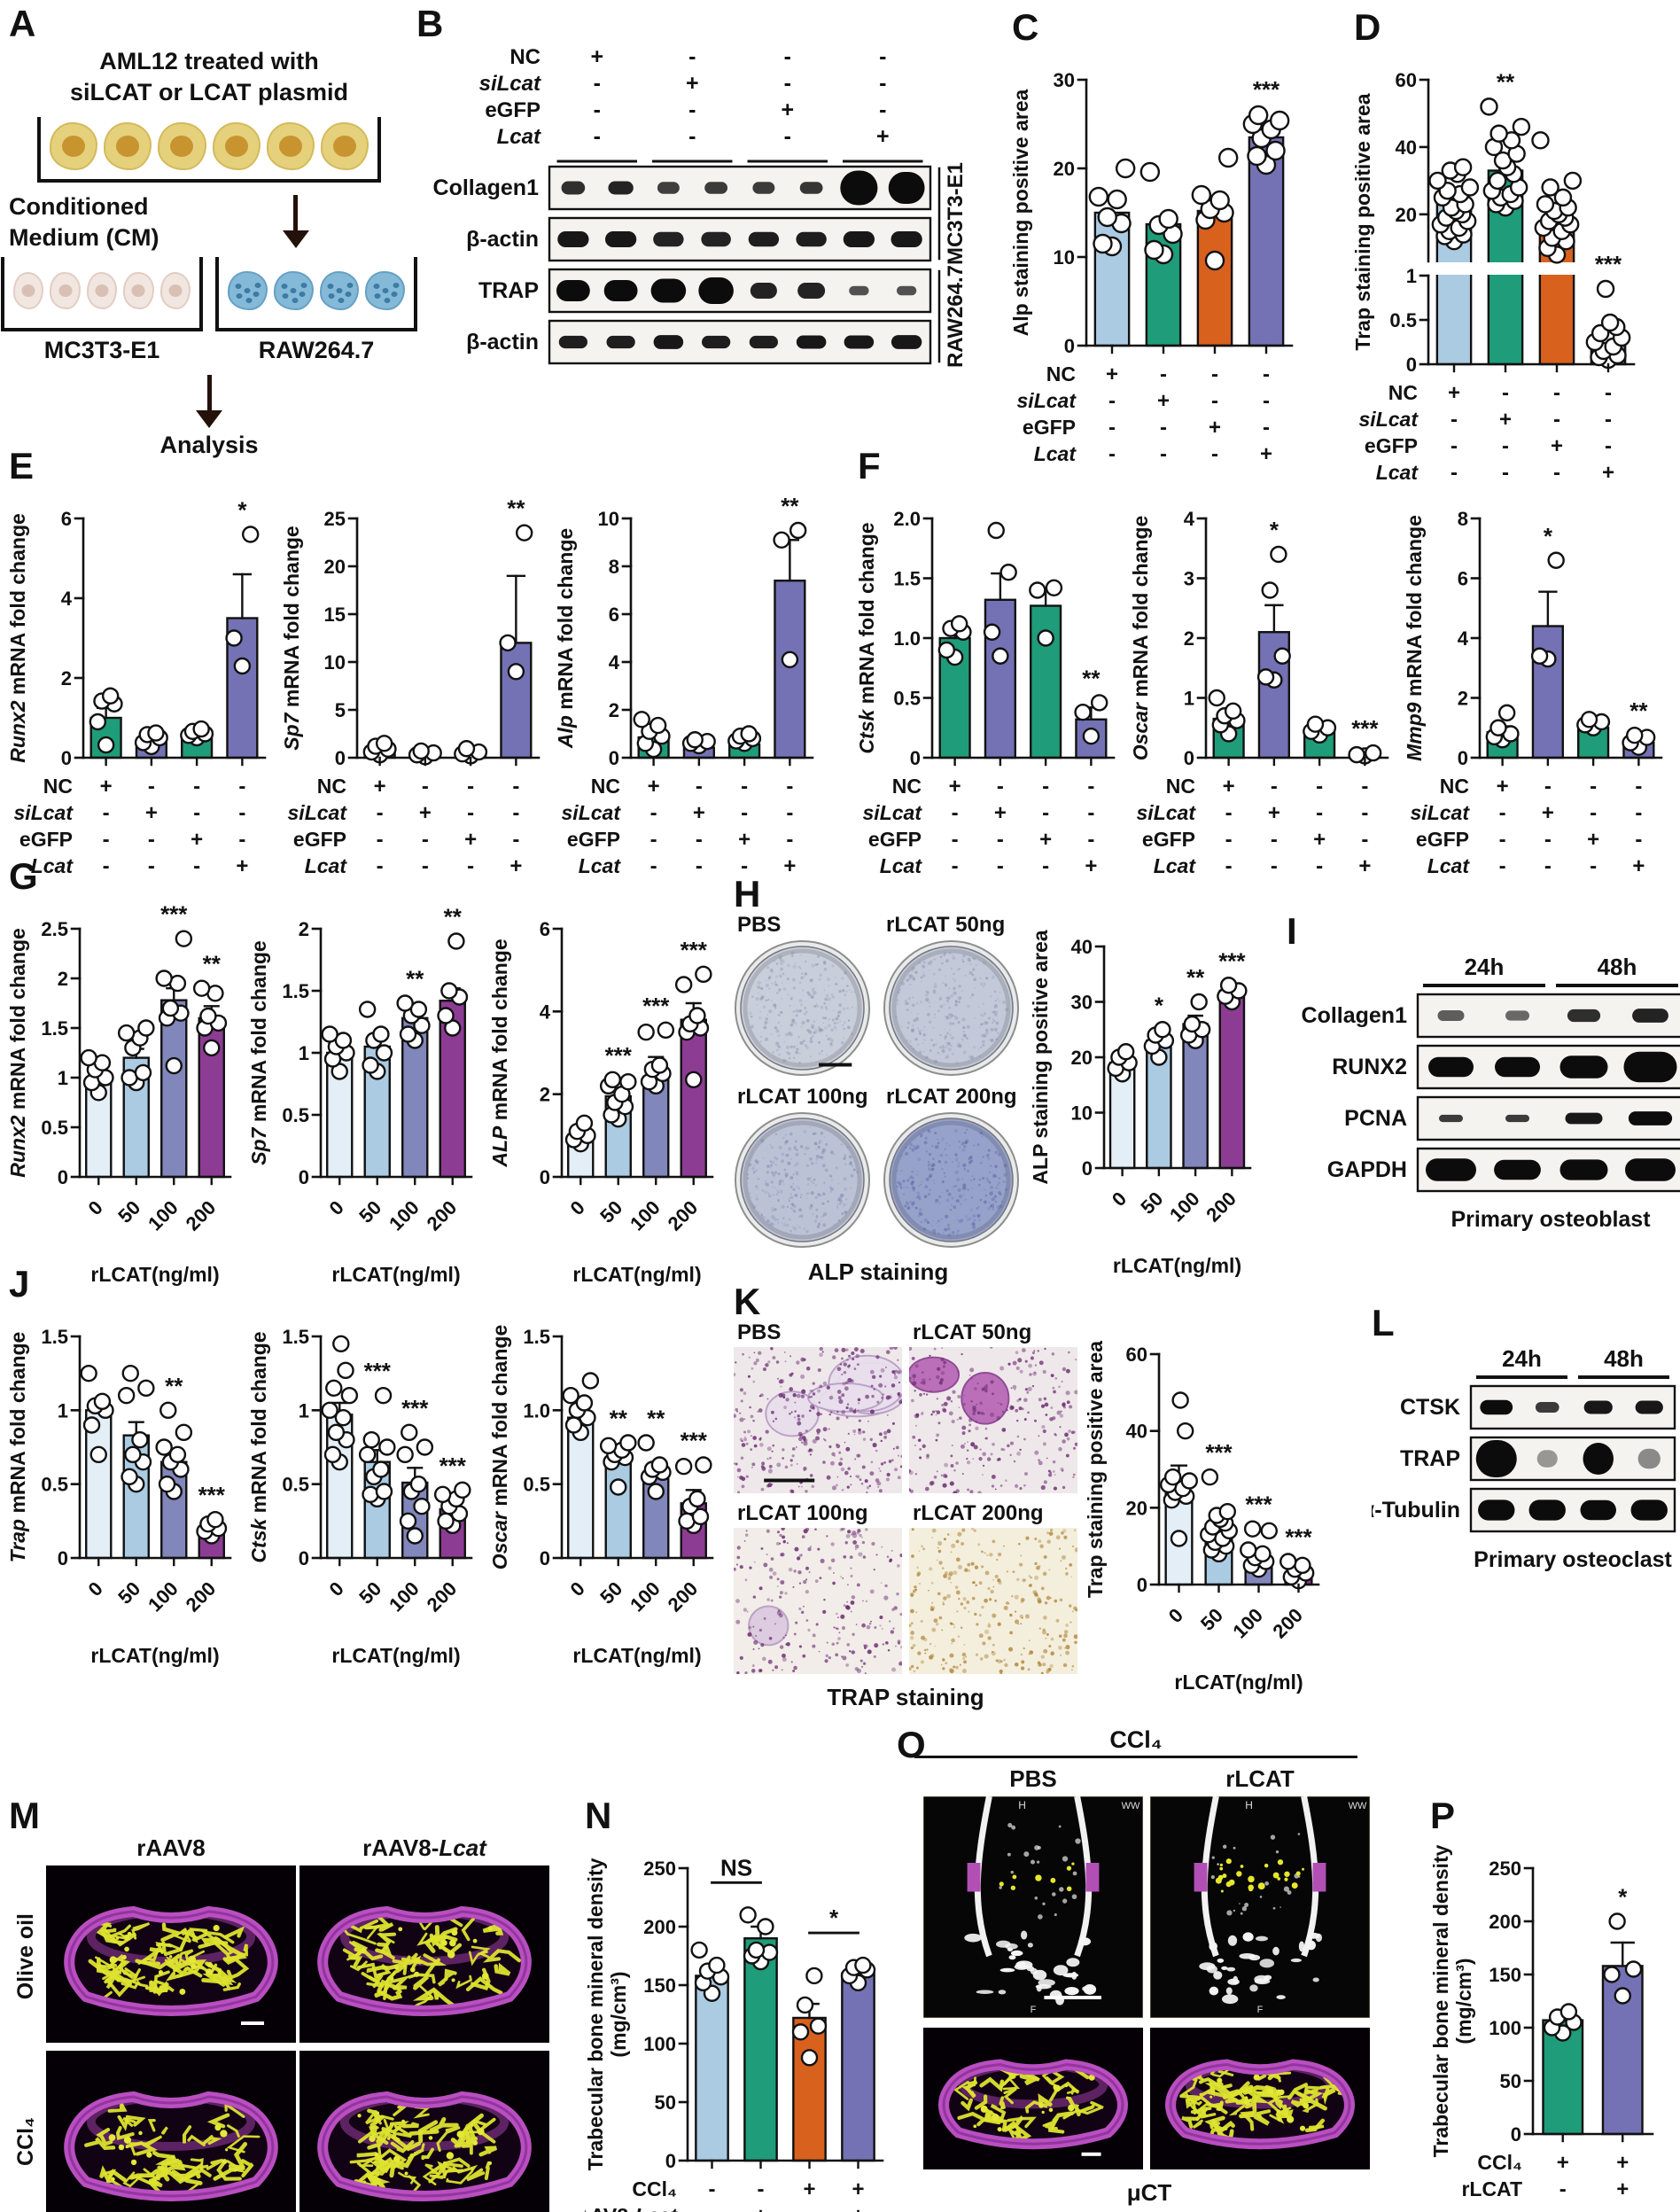 The height and width of the screenshot is (2212, 1680). Describe the element at coordinates (84, 222) in the screenshot. I see `conditioned-medium-label: Conditioned Medium (CM)` at that location.